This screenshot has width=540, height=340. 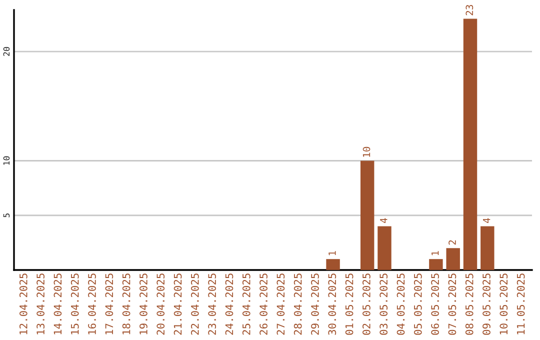 What do you see at coordinates (160, 304) in the screenshot?
I see `x-tick-label: 20.04.2025` at bounding box center [160, 304].